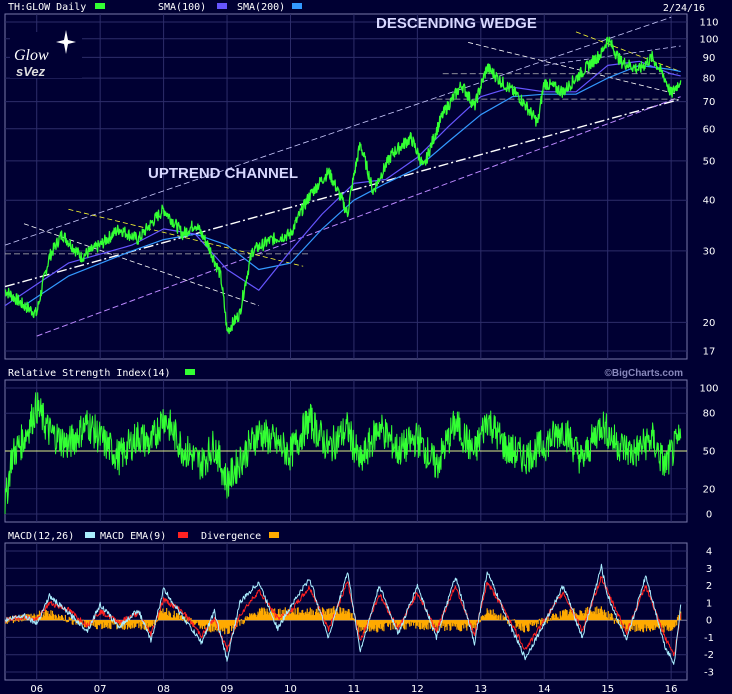  I want to click on chart-date: 2/24/16, so click(684, 8).